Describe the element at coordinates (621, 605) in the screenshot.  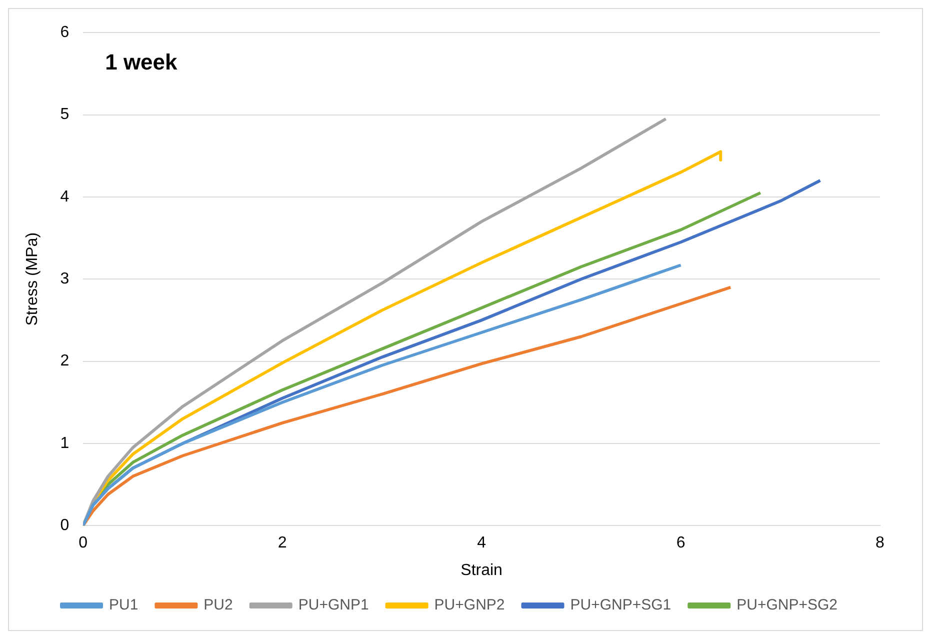
I see `legend-label: PU+GNP+SG1` at that location.